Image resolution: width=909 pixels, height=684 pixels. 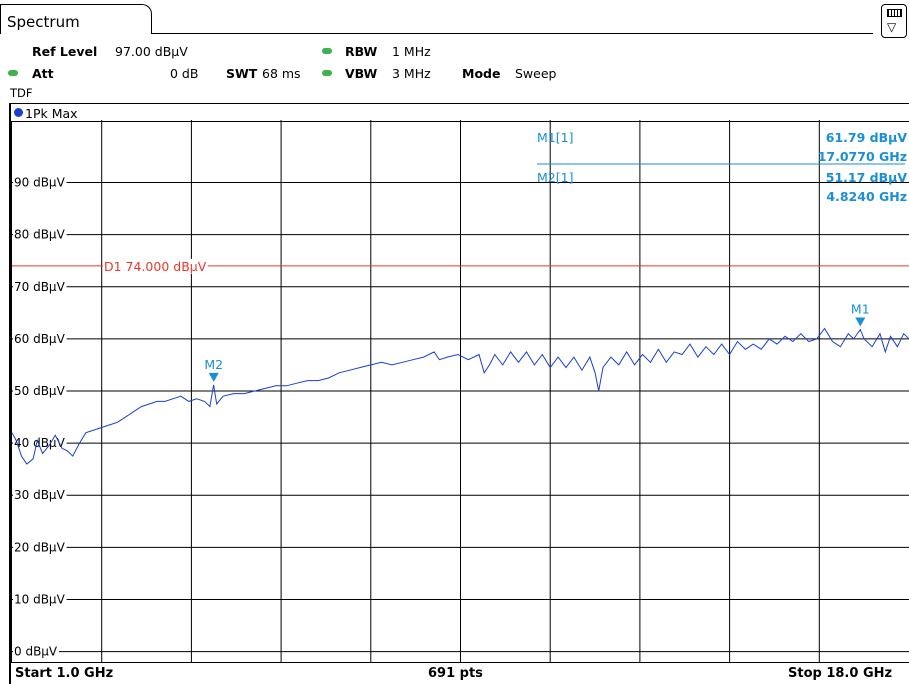 What do you see at coordinates (327, 73) in the screenshot?
I see `vbw-status-icon` at bounding box center [327, 73].